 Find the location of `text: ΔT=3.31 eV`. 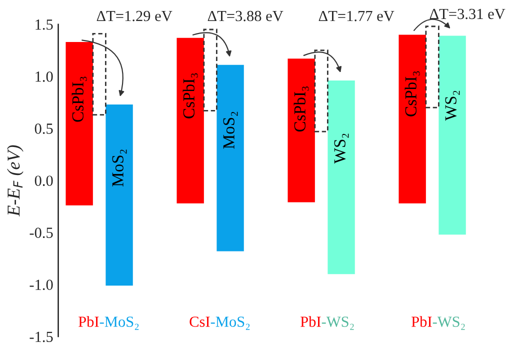

text: ΔT=3.31 eV is located at coordinates (468, 14).